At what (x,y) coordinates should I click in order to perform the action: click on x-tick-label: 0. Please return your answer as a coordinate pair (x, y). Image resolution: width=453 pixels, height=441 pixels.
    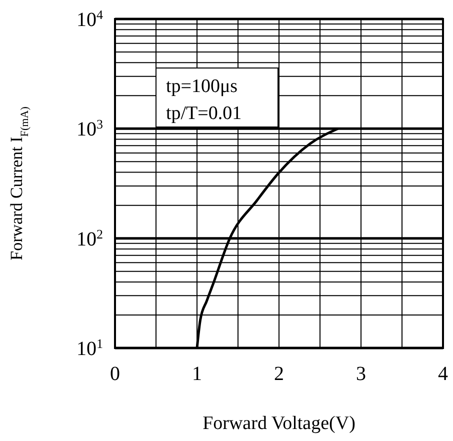
    Looking at the image, I should click on (115, 374).